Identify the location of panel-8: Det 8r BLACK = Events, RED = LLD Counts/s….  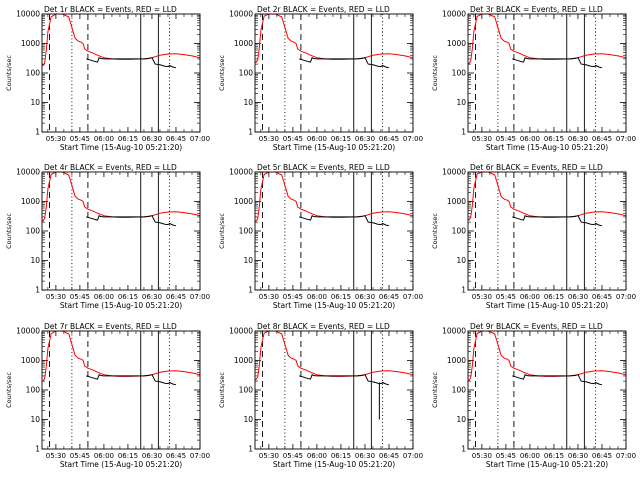
(320, 395).